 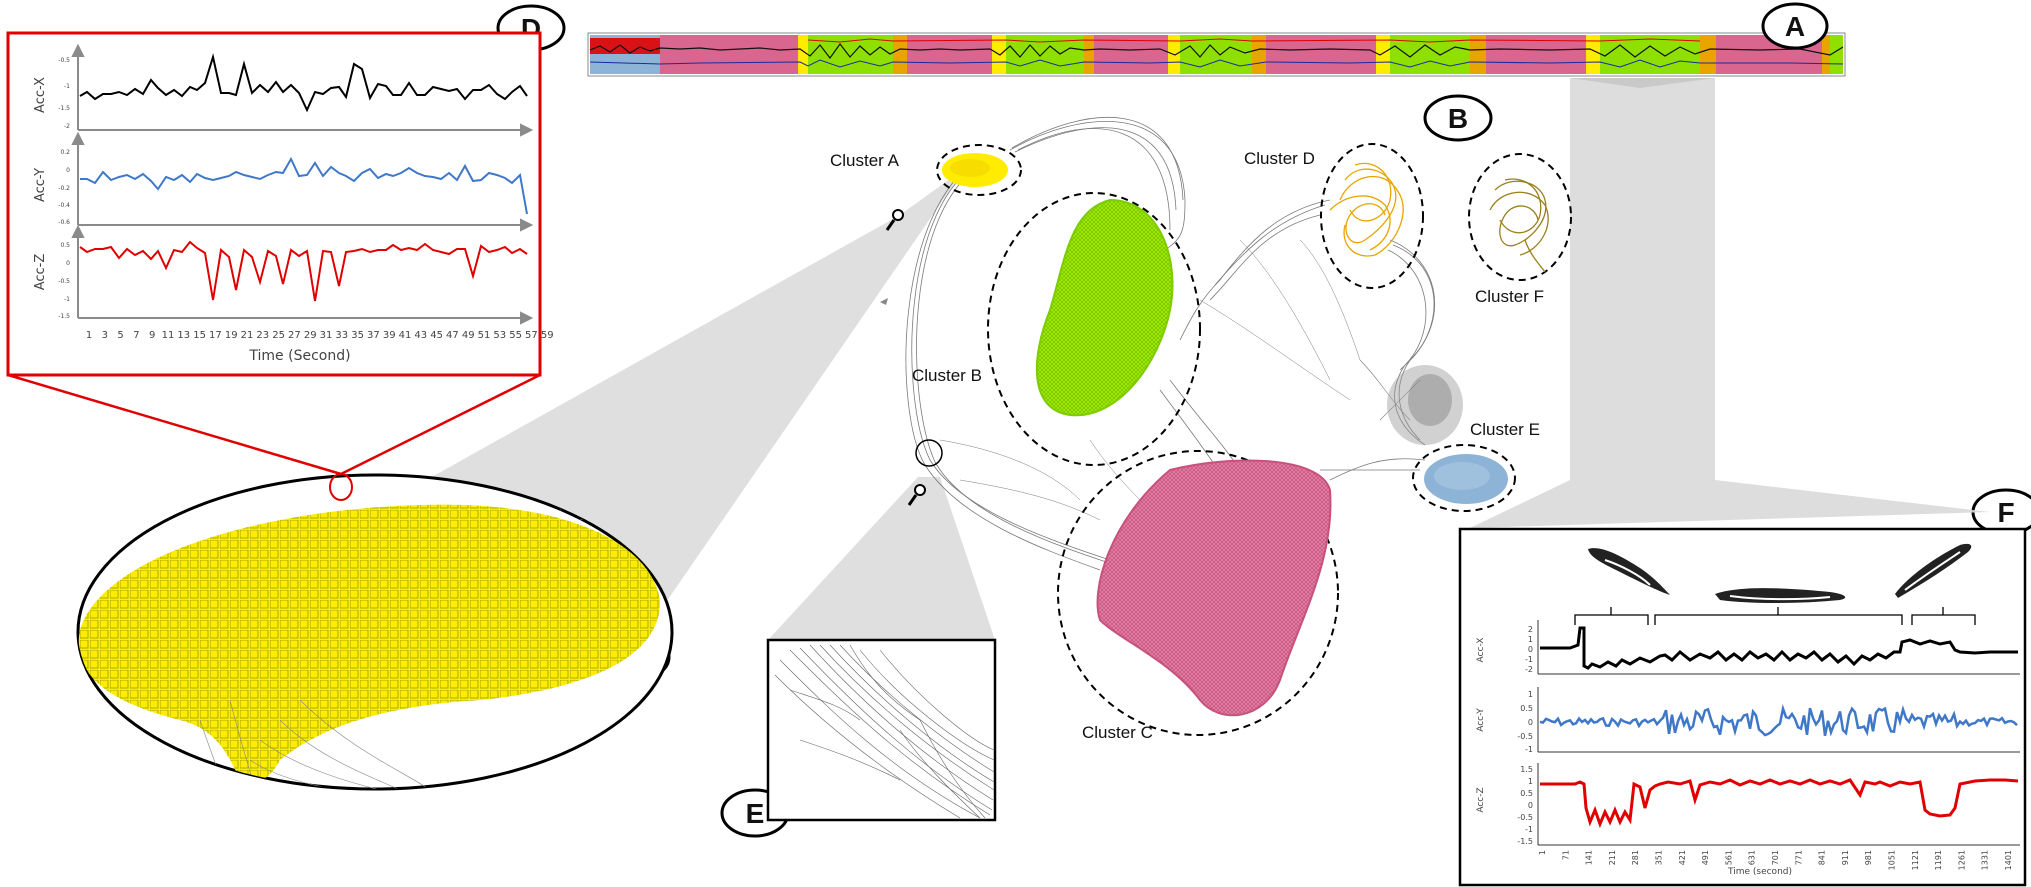 I want to click on arrow-marker, so click(x=884, y=301).